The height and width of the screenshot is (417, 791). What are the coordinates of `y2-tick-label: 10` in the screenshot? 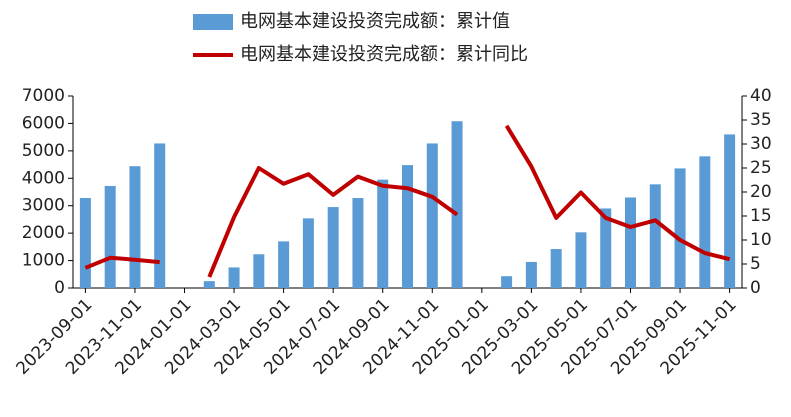 It's located at (761, 240).